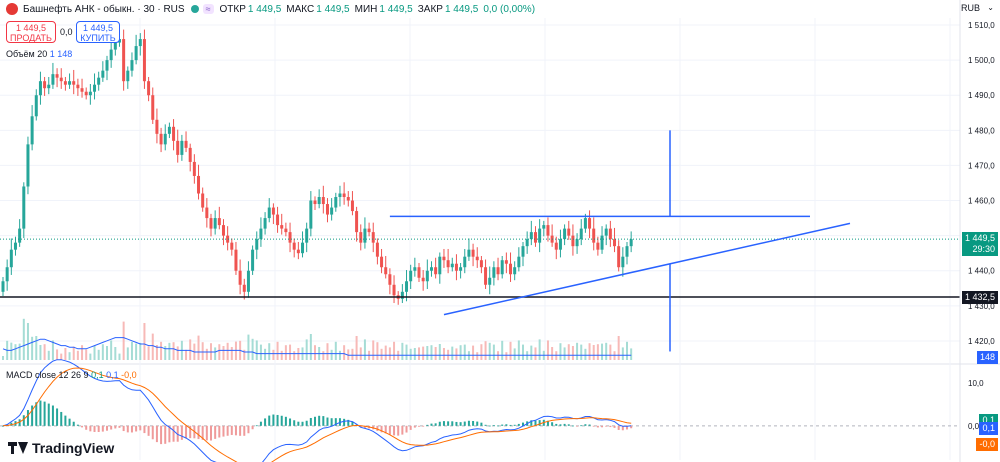 This screenshot has height=462, width=1000. Describe the element at coordinates (31, 32) in the screenshot. I see `sell-button: 1 449,5 ПРОДАТЬ` at that location.